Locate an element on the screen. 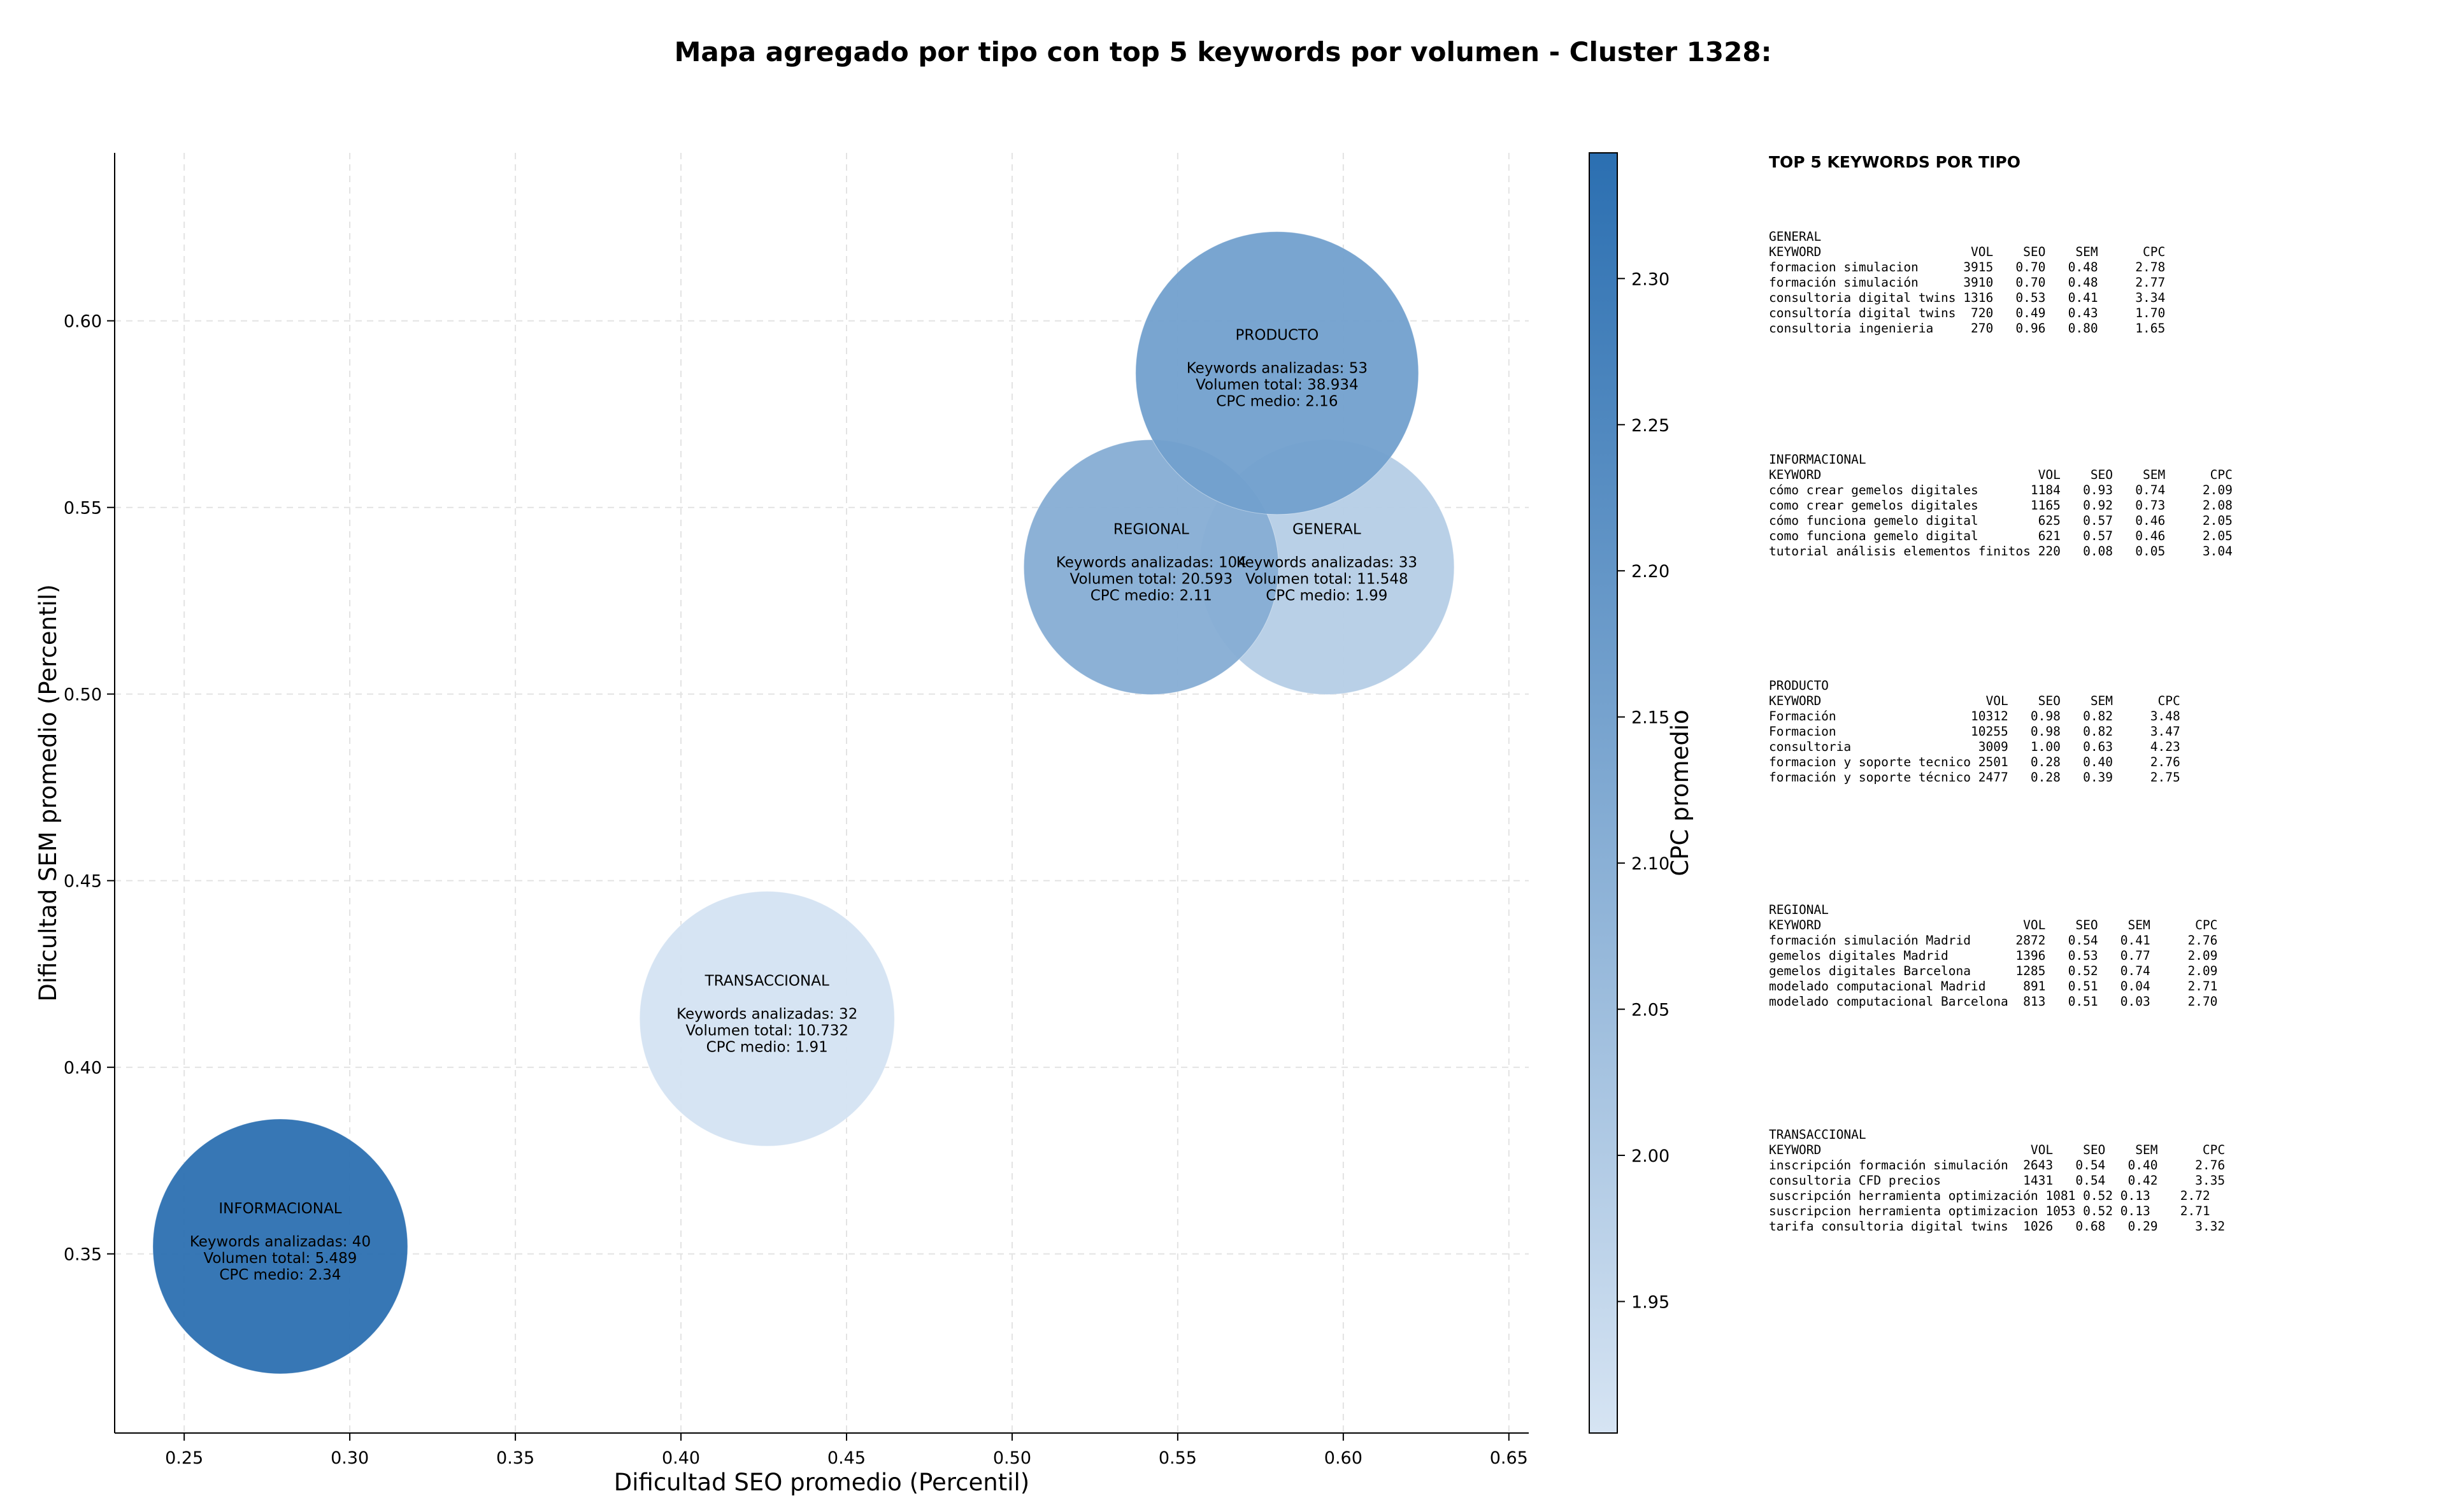 The height and width of the screenshot is (1512, 2446). colorbar-tick-label: 2.00 is located at coordinates (1650, 1156).